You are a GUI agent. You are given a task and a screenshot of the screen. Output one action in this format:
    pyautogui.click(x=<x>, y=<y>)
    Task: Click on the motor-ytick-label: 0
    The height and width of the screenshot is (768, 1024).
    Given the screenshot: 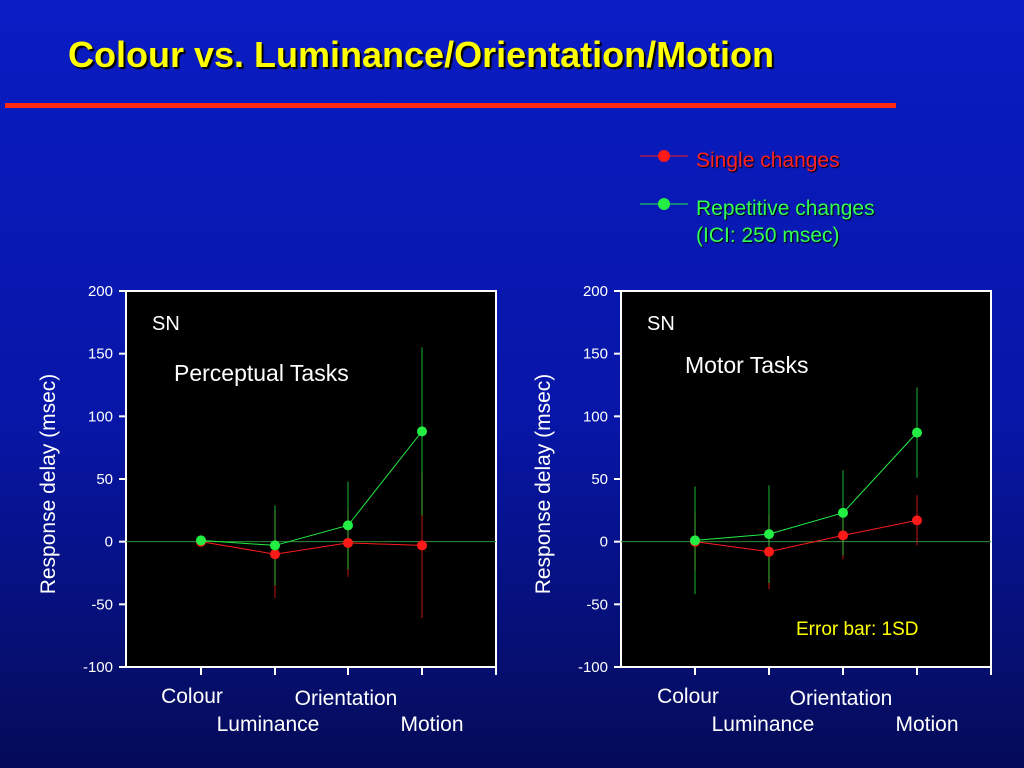 What is the action you would take?
    pyautogui.click(x=604, y=542)
    